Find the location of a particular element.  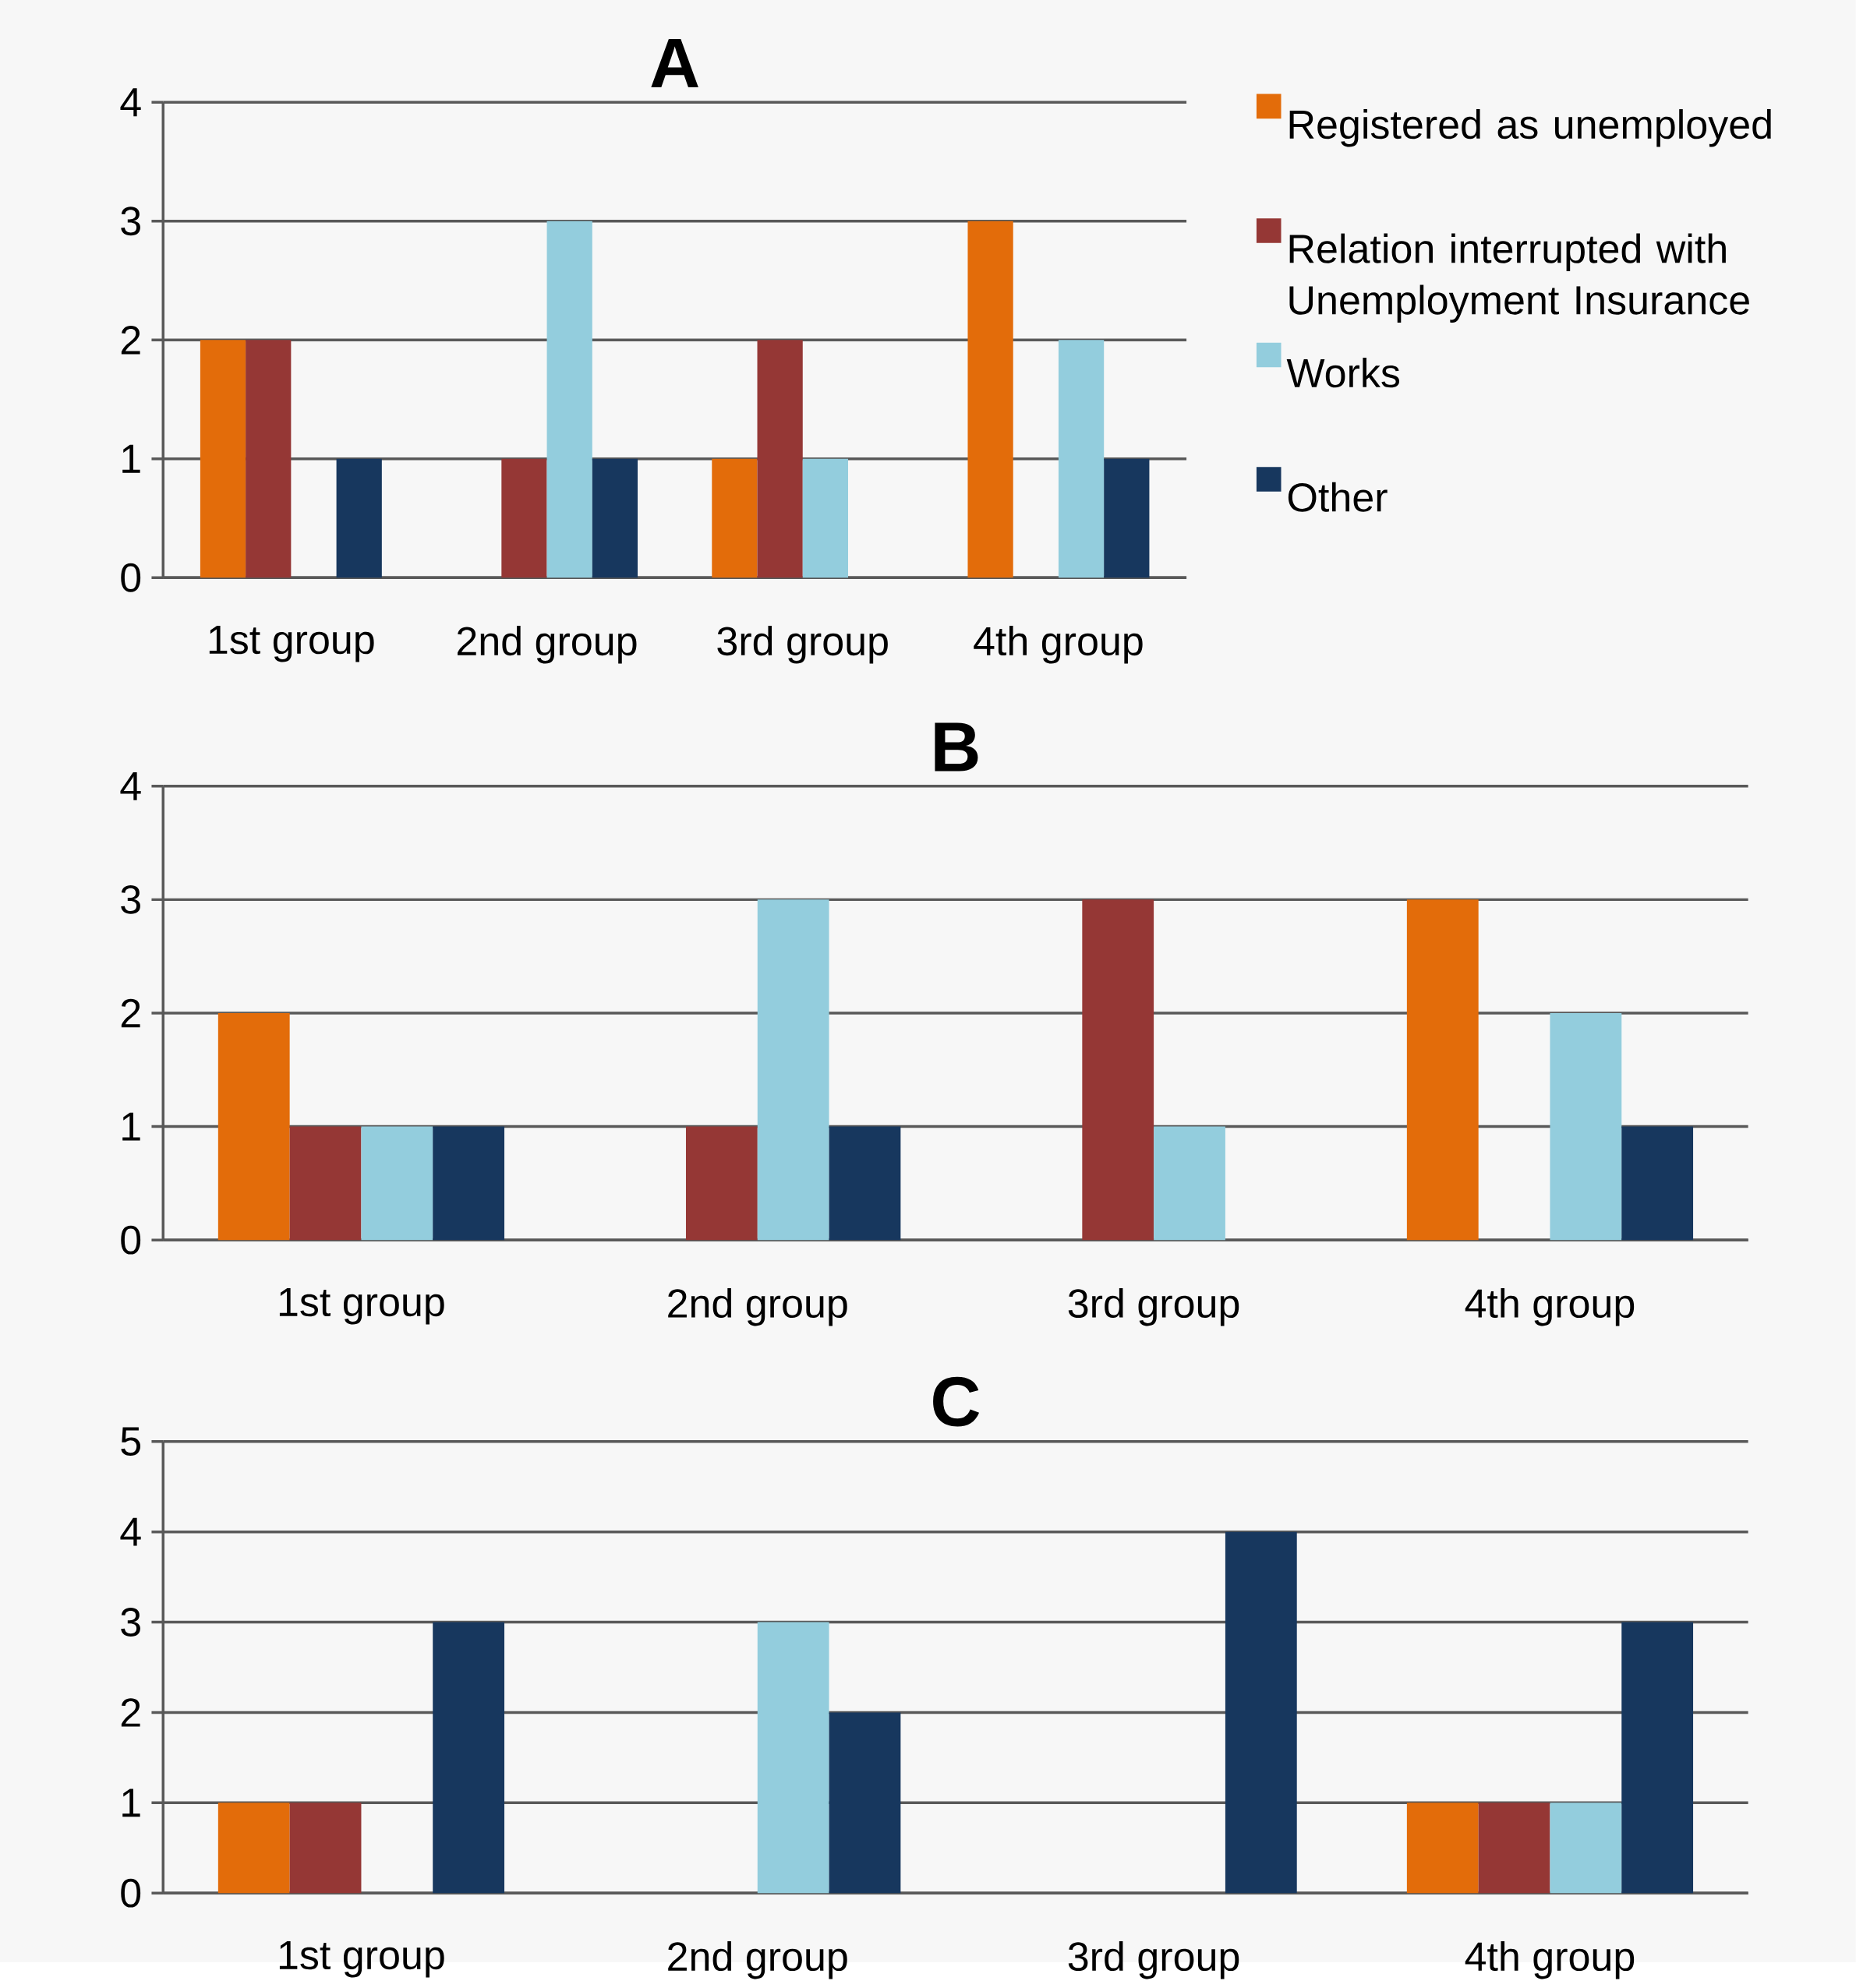

chart-title: B is located at coordinates (956, 747).